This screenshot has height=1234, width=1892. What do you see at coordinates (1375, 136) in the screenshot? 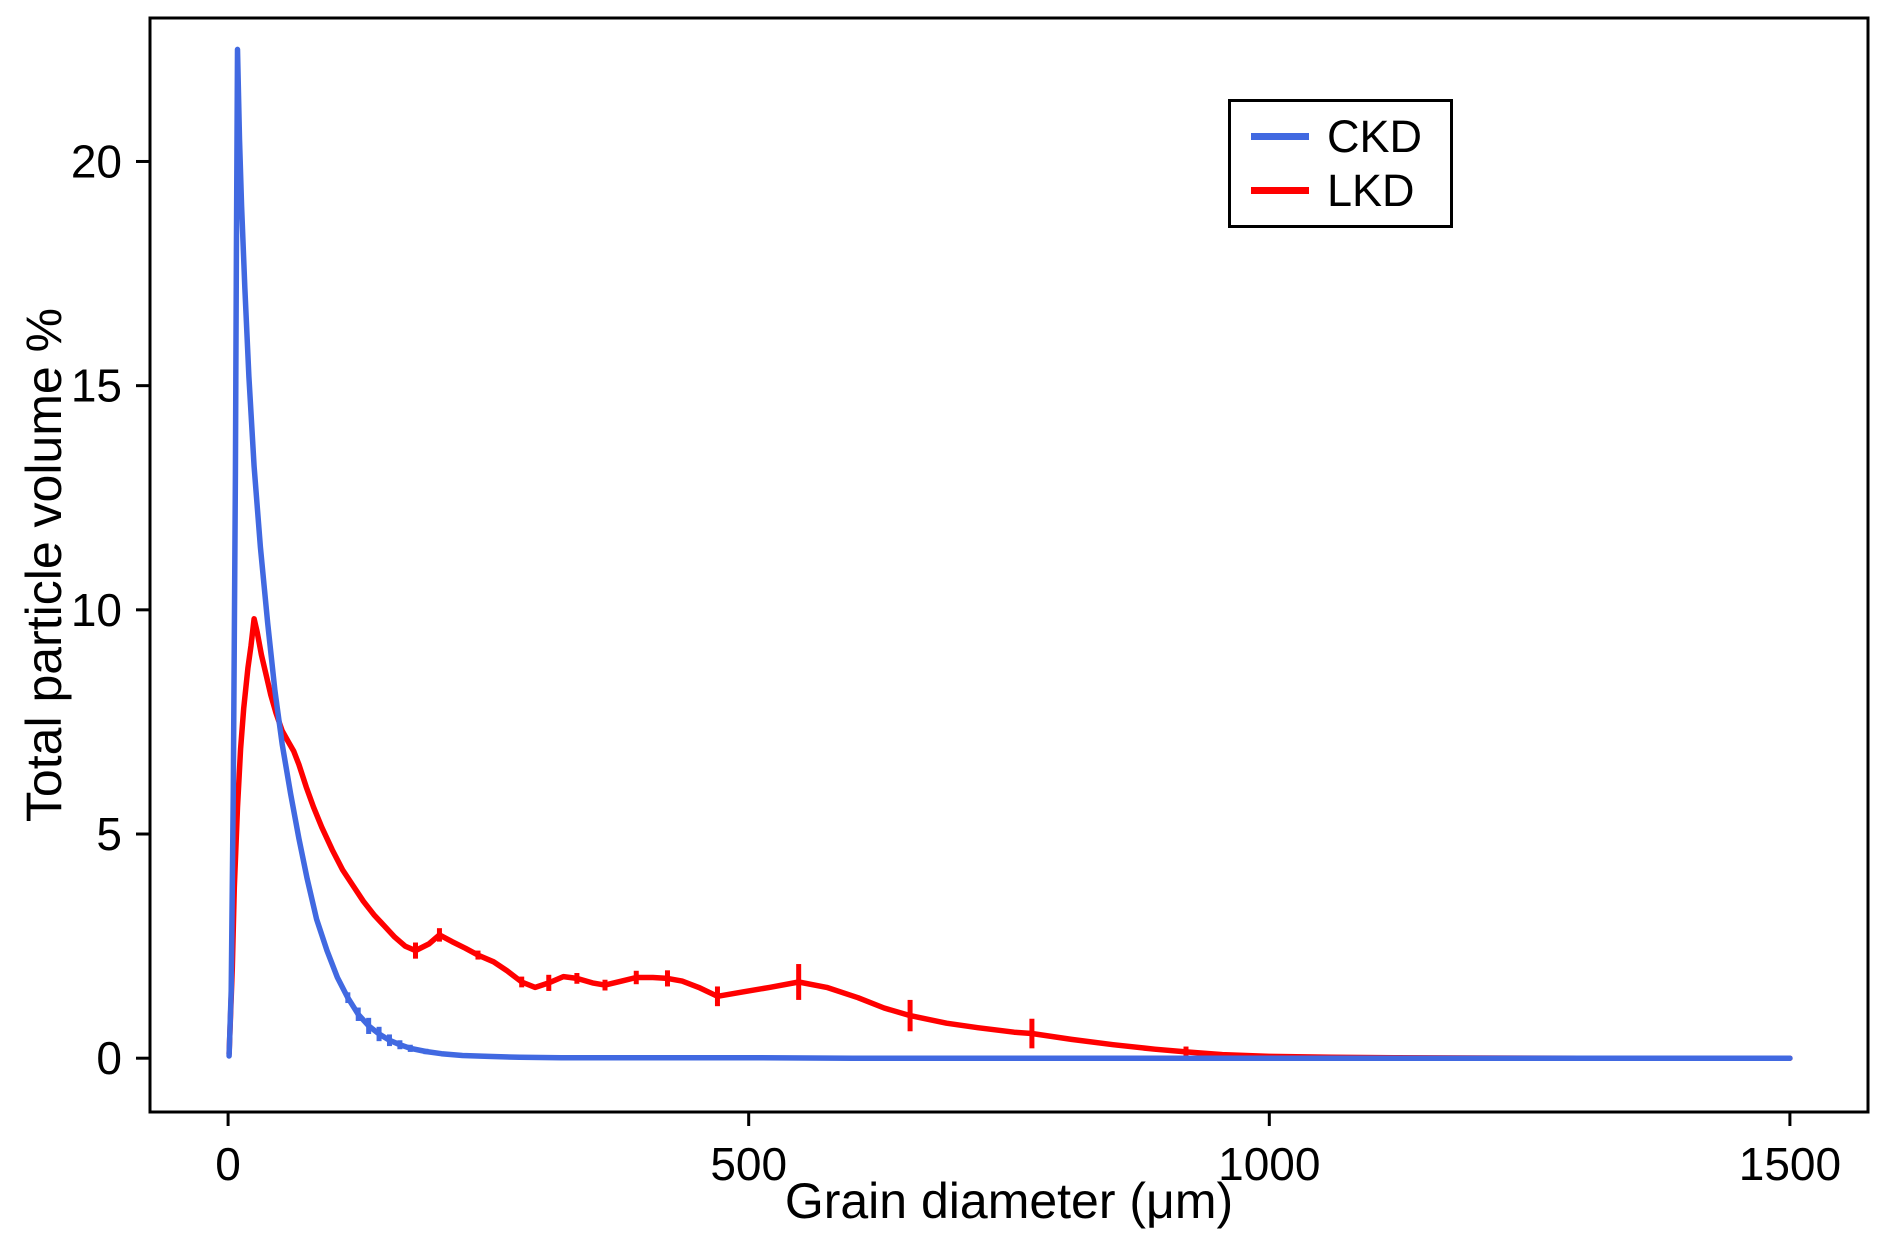
I see `legend-label-ckd: CKD` at bounding box center [1375, 136].